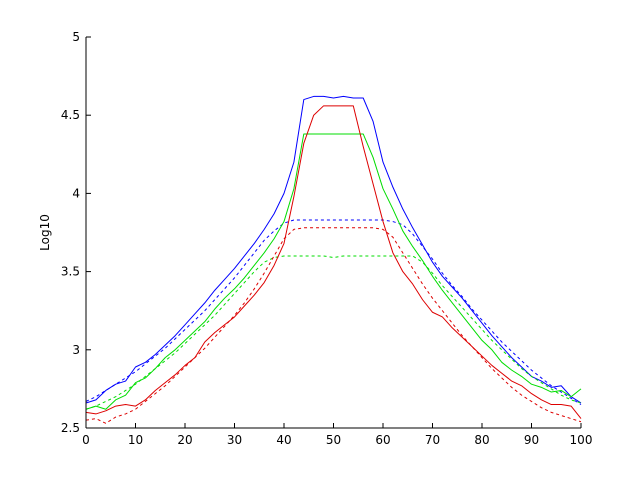 This screenshot has width=643, height=482. I want to click on x-tick-label: 20, so click(184, 440).